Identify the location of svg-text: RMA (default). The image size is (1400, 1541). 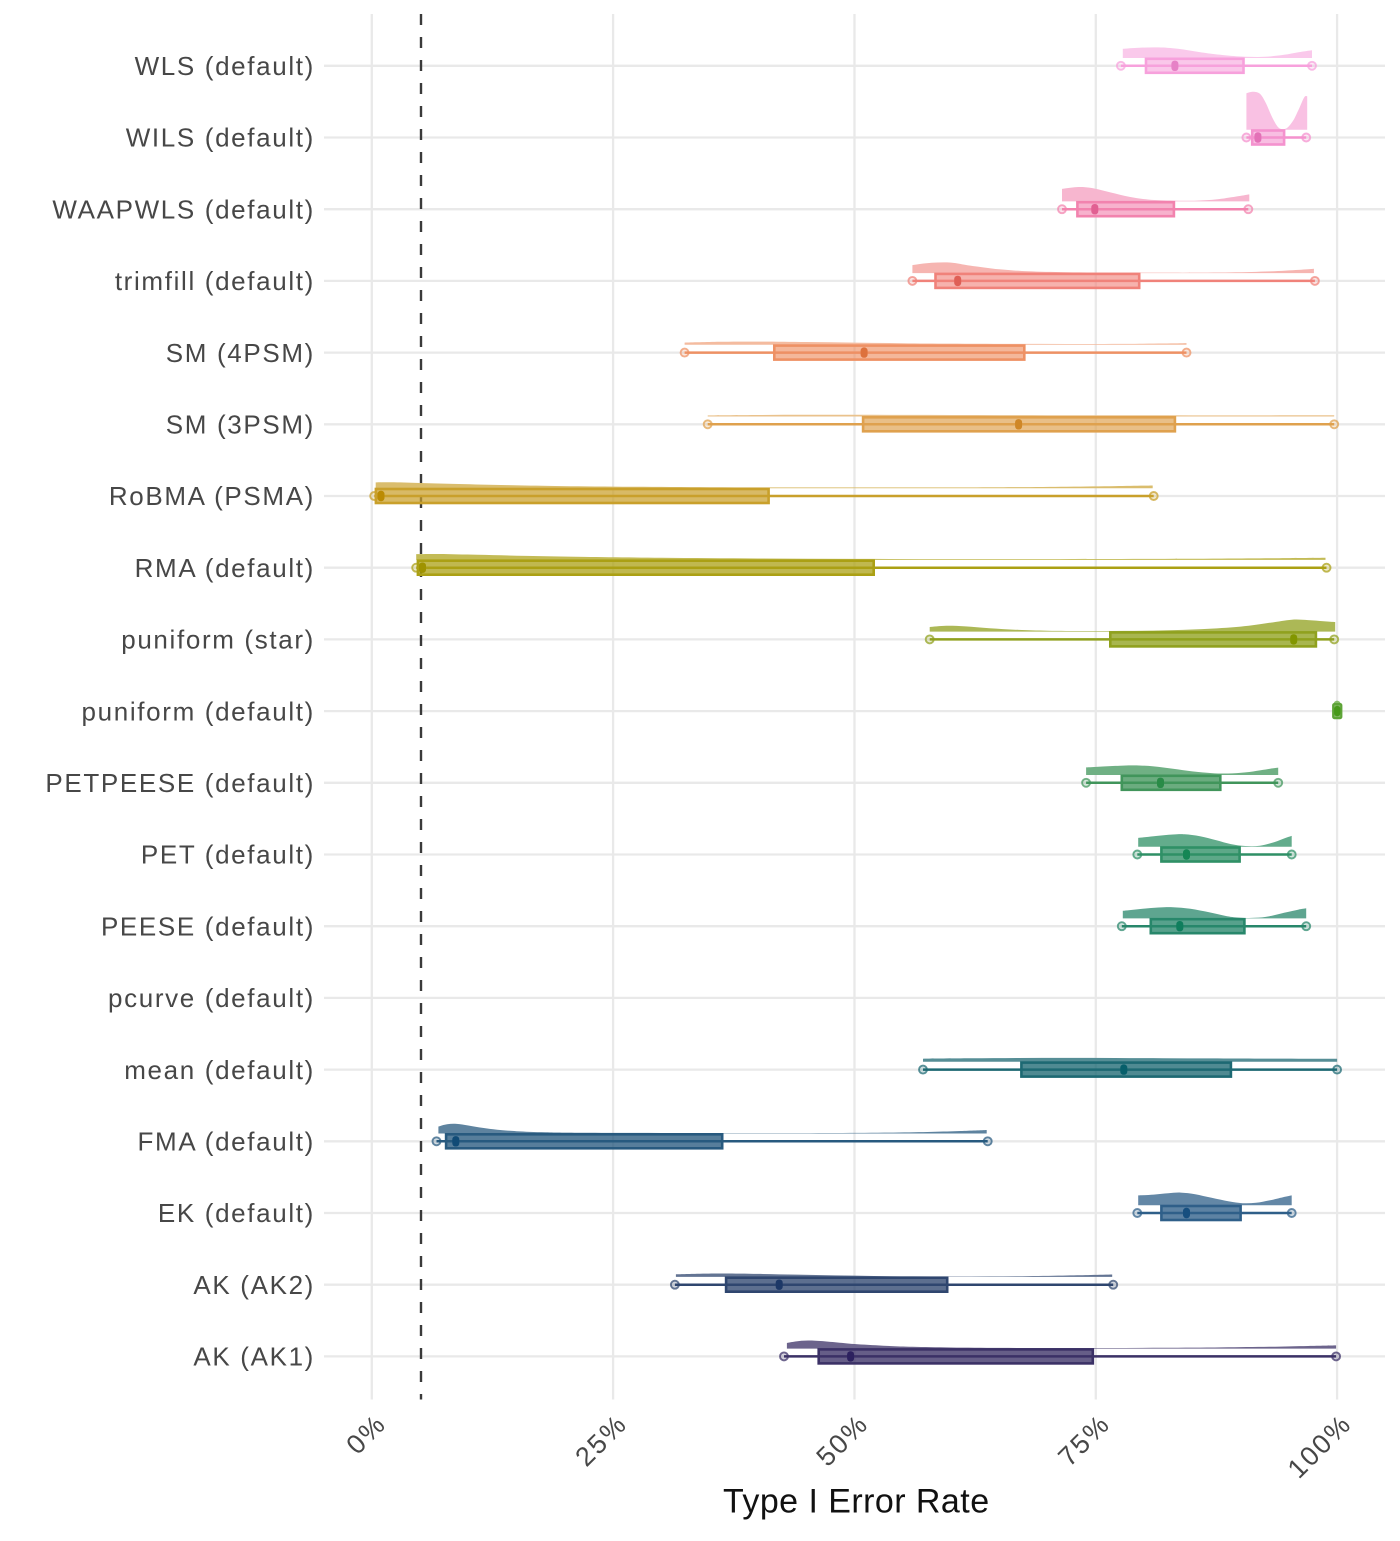
(225, 568).